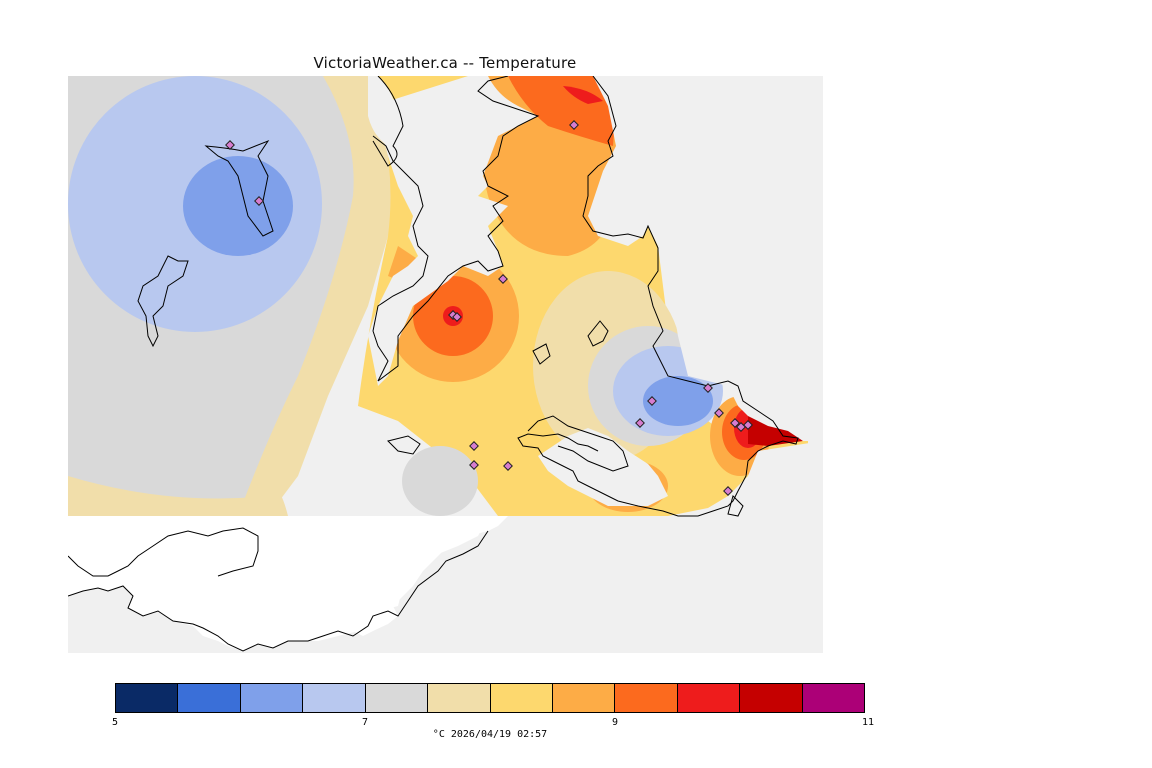  I want to click on legend-tick-label: 9, so click(615, 722).